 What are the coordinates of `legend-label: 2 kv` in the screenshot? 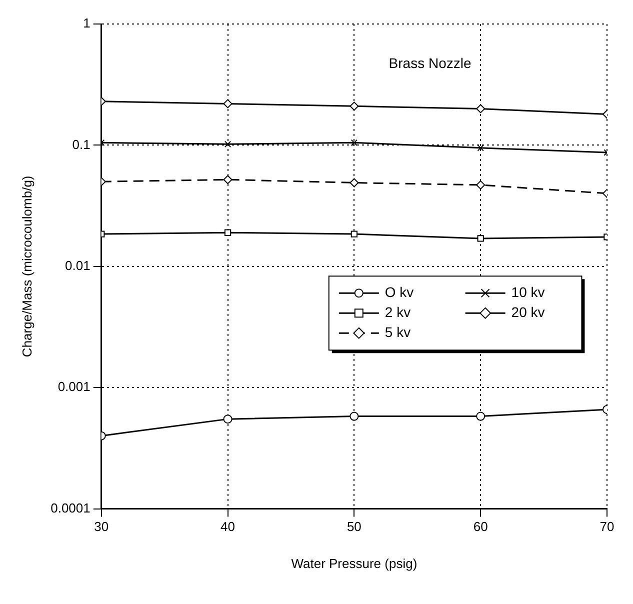 It's located at (397, 312).